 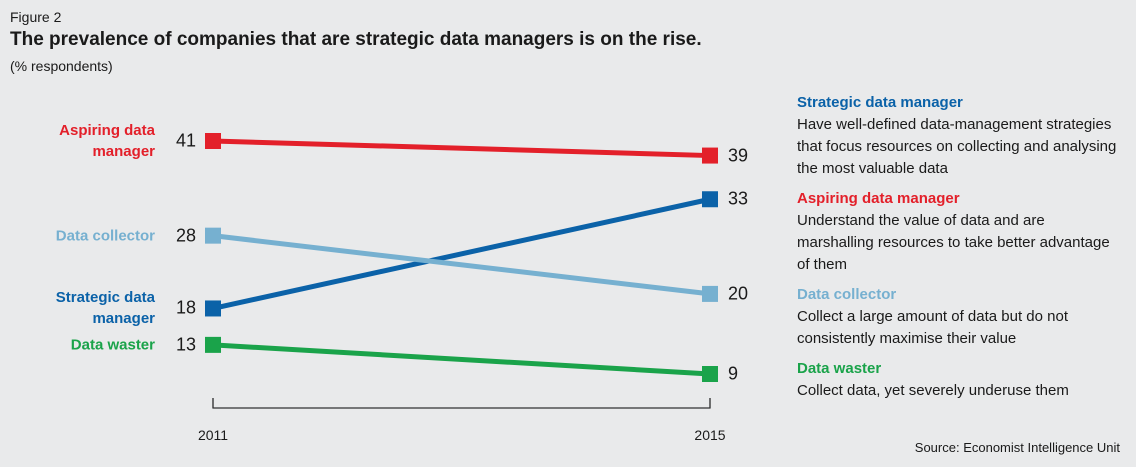 What do you see at coordinates (105, 236) in the screenshot?
I see `series-label: Data collector` at bounding box center [105, 236].